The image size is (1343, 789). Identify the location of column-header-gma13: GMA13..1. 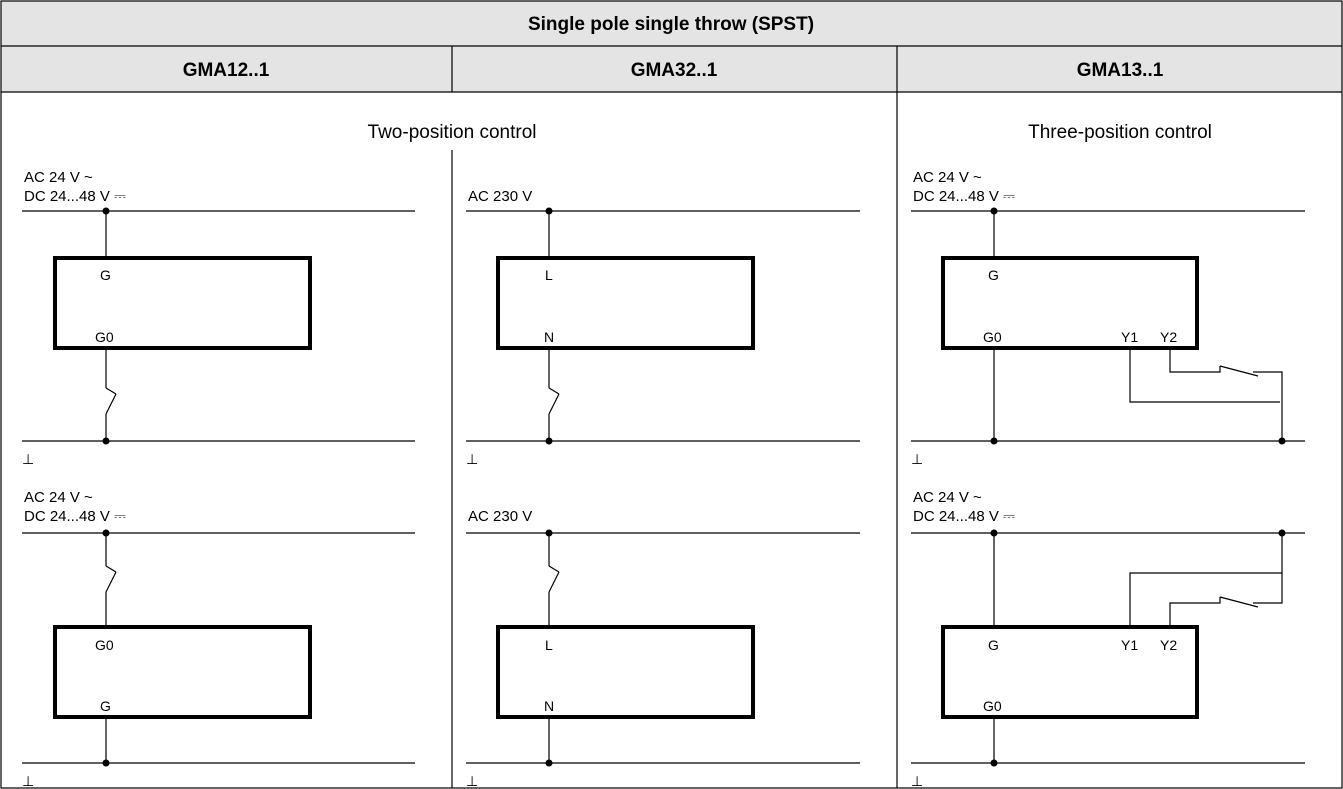
(1120, 70).